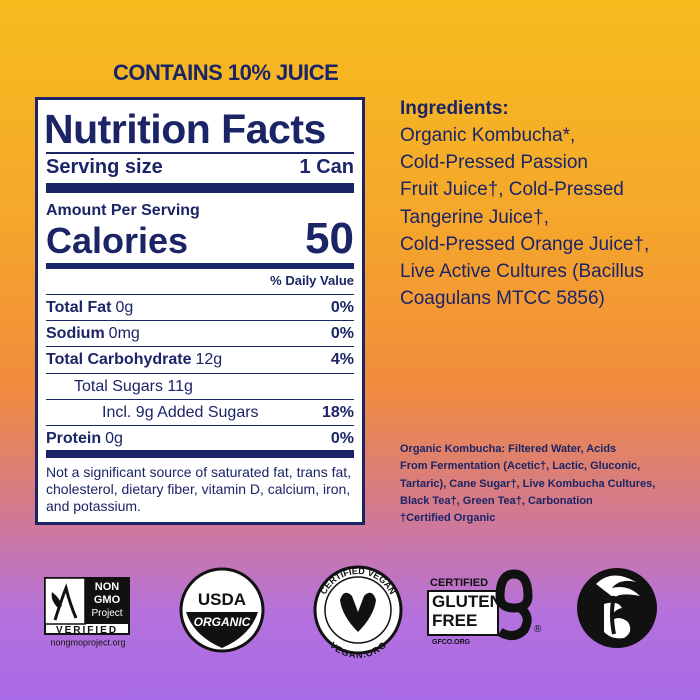 The image size is (700, 700). I want to click on nutrient-row: Protein 0g 0%, so click(200, 439).